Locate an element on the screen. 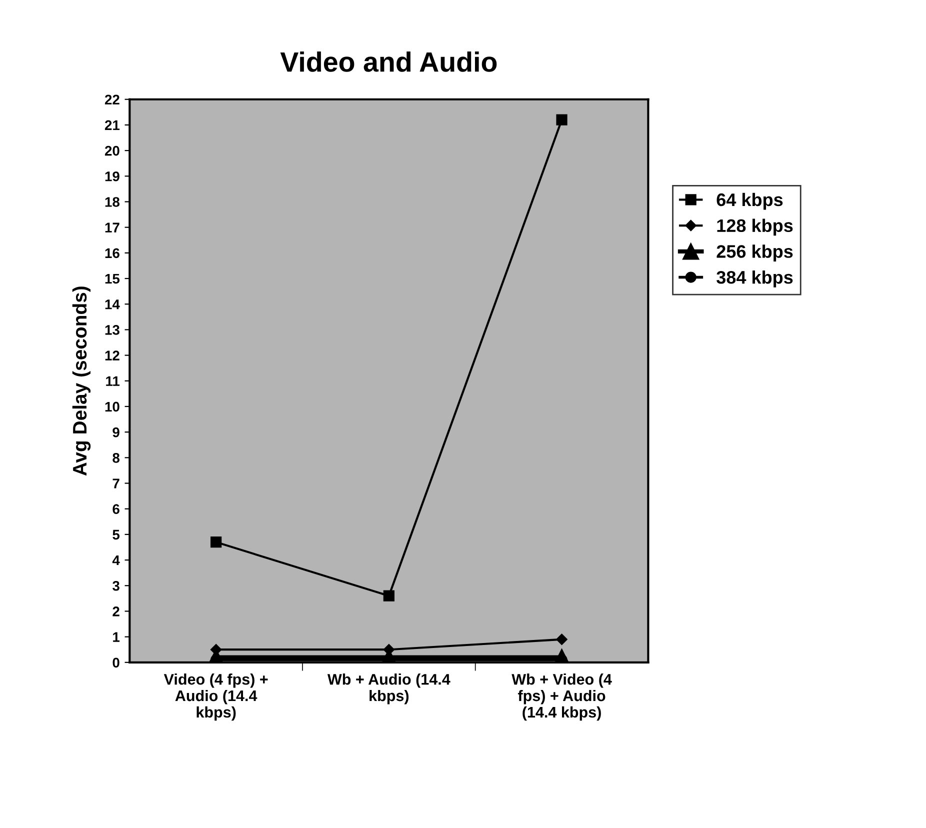  y-tick-label: 3 is located at coordinates (116, 585).